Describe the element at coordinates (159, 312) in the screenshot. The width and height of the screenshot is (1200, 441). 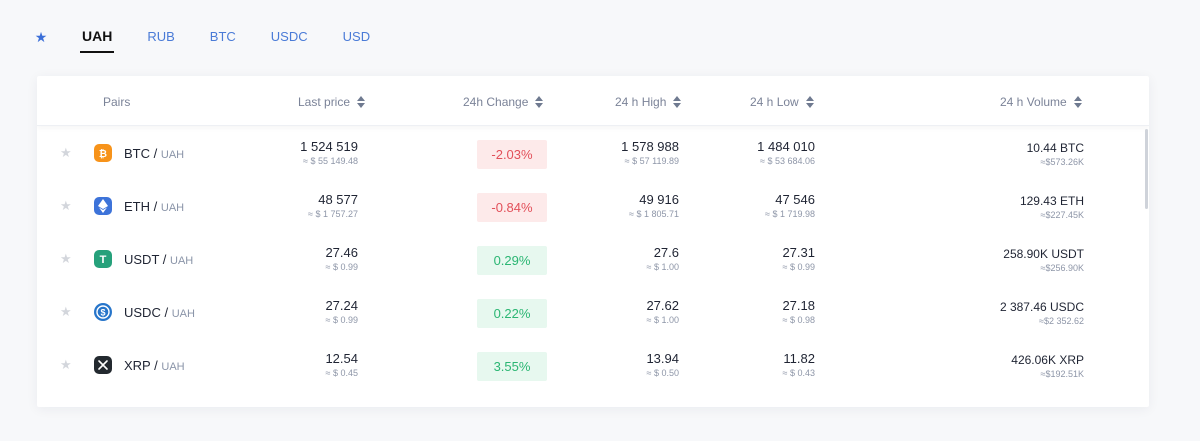
I see `pair-name: USDC / UAH` at that location.